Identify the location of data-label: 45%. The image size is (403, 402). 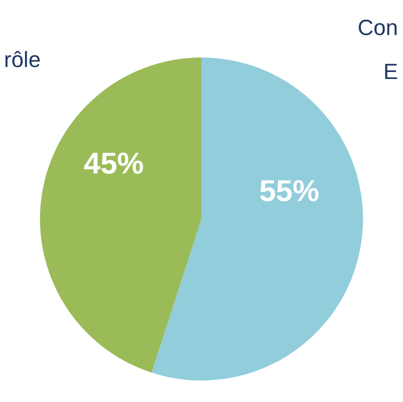
(114, 163).